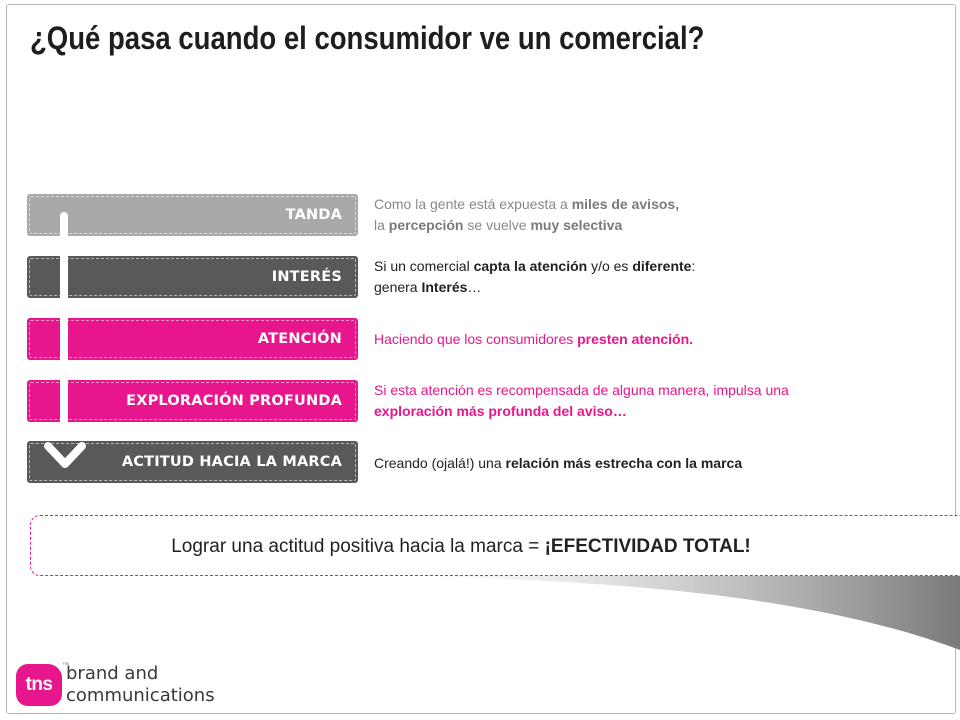 Image resolution: width=960 pixels, height=720 pixels. I want to click on stage-bar-exploracion: EXPLORACIÓN PROFUNDA, so click(192, 401).